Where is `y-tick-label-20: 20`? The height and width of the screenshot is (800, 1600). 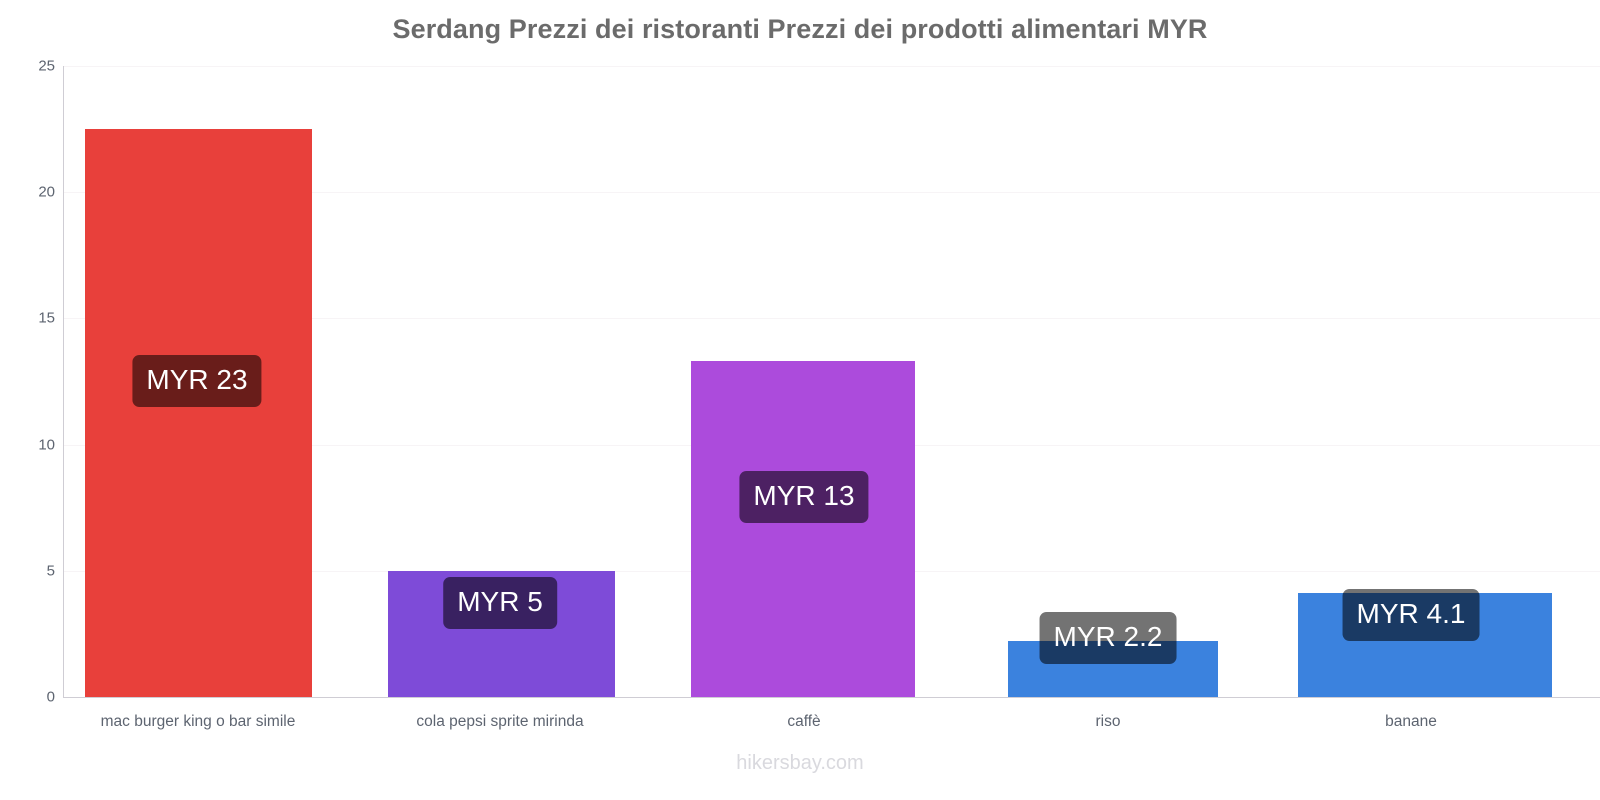 y-tick-label-20: 20 is located at coordinates (46, 192).